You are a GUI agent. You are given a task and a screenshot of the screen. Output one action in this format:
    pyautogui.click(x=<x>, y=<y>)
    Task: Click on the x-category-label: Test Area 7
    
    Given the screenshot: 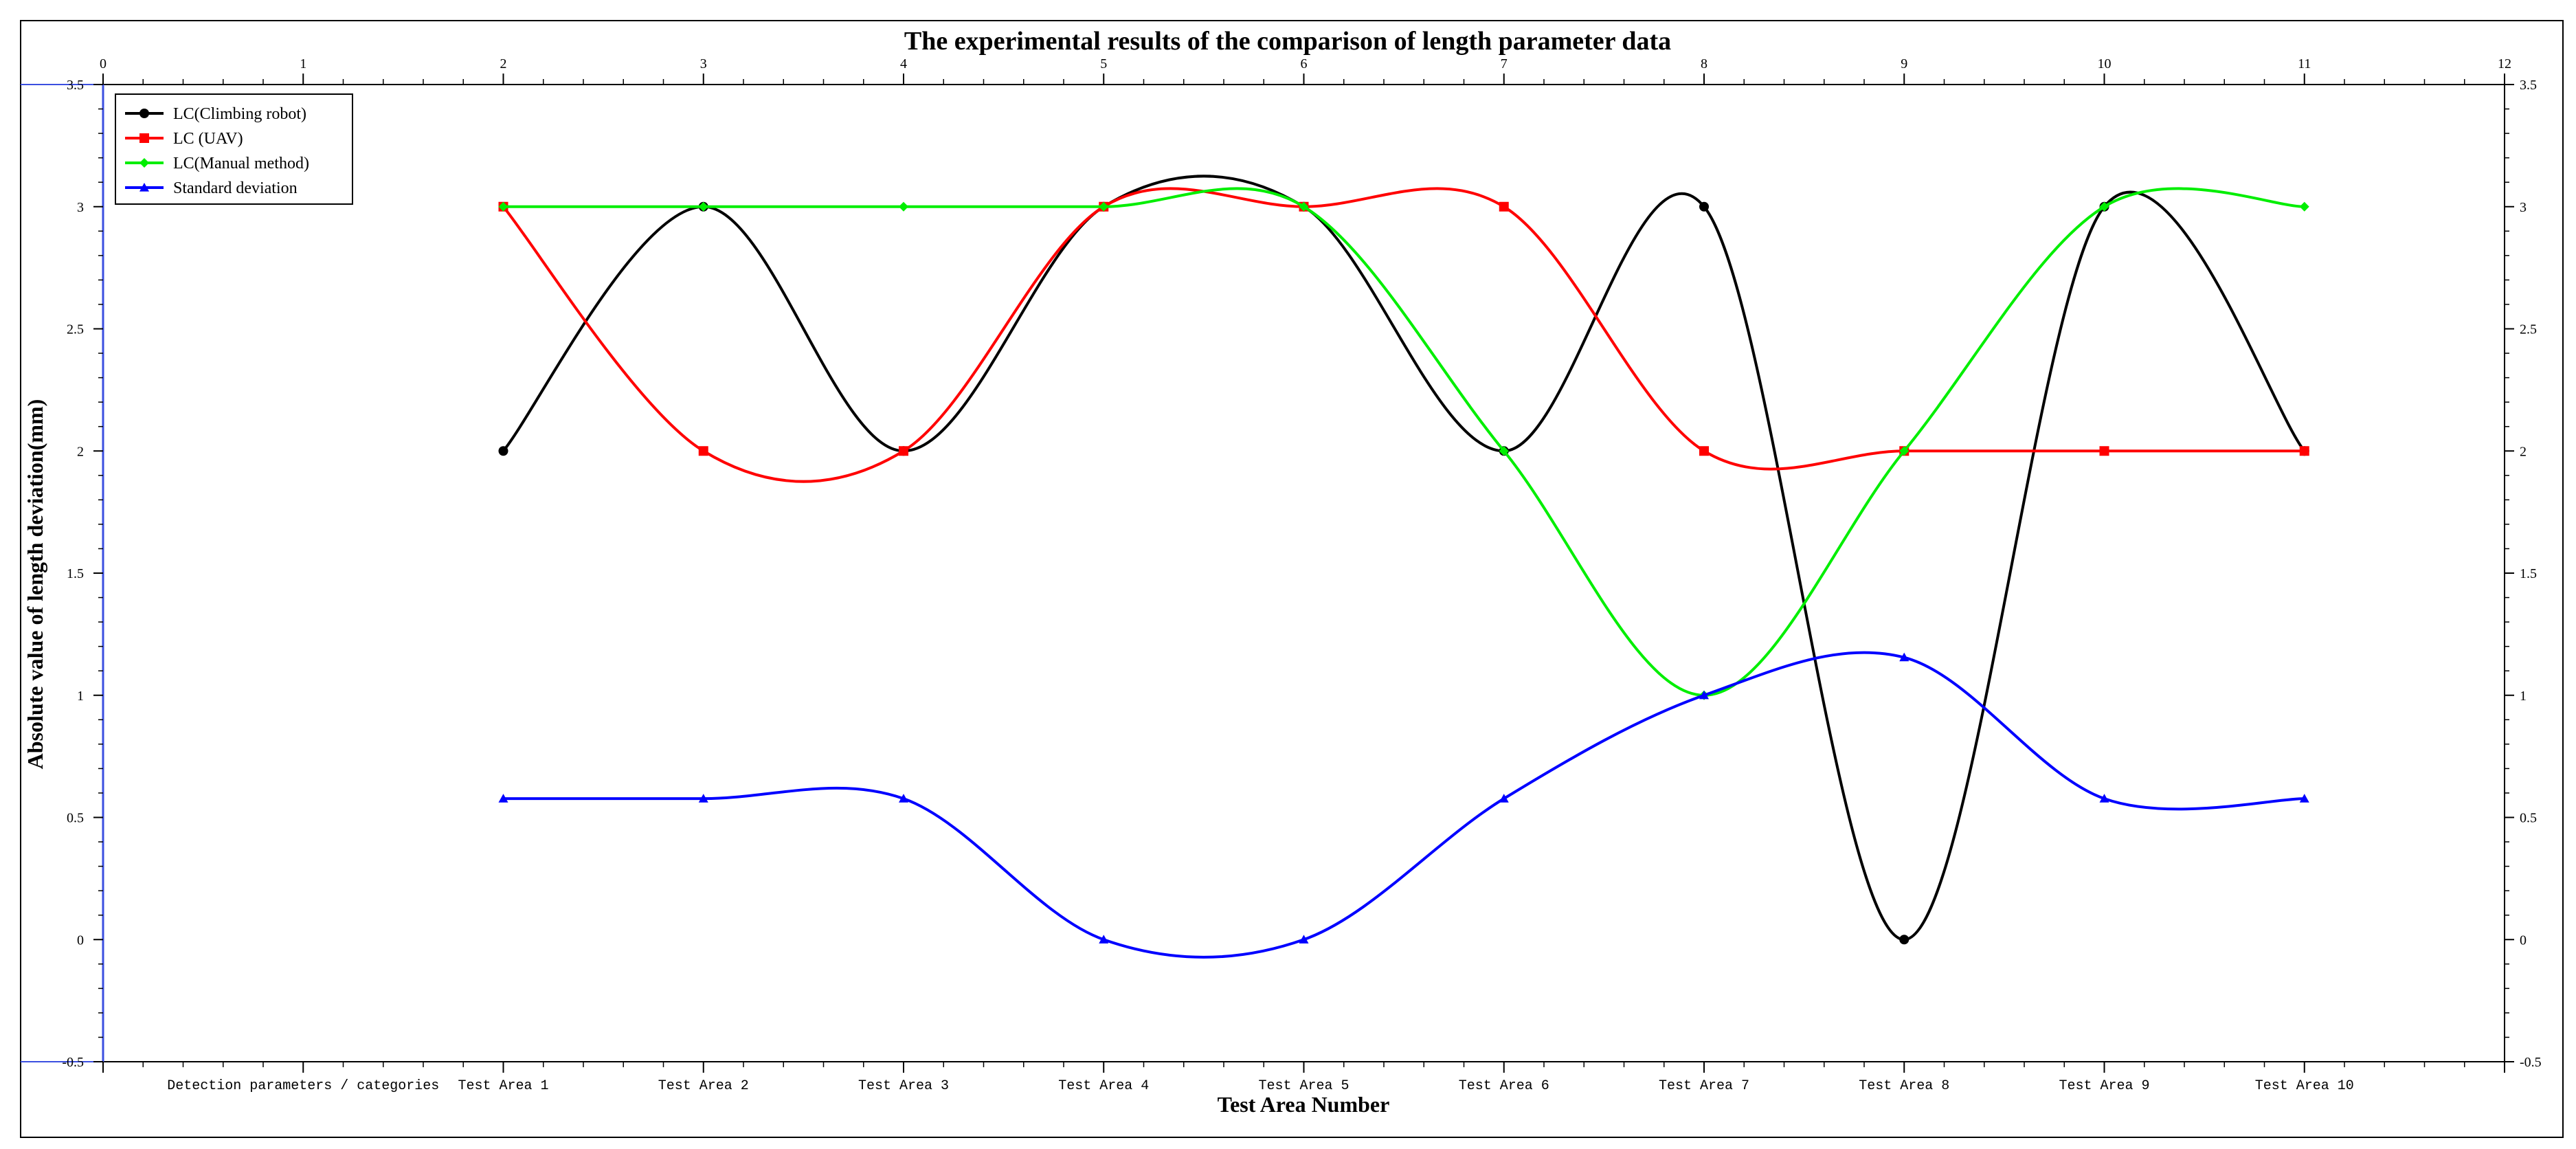 What is the action you would take?
    pyautogui.click(x=1704, y=1086)
    